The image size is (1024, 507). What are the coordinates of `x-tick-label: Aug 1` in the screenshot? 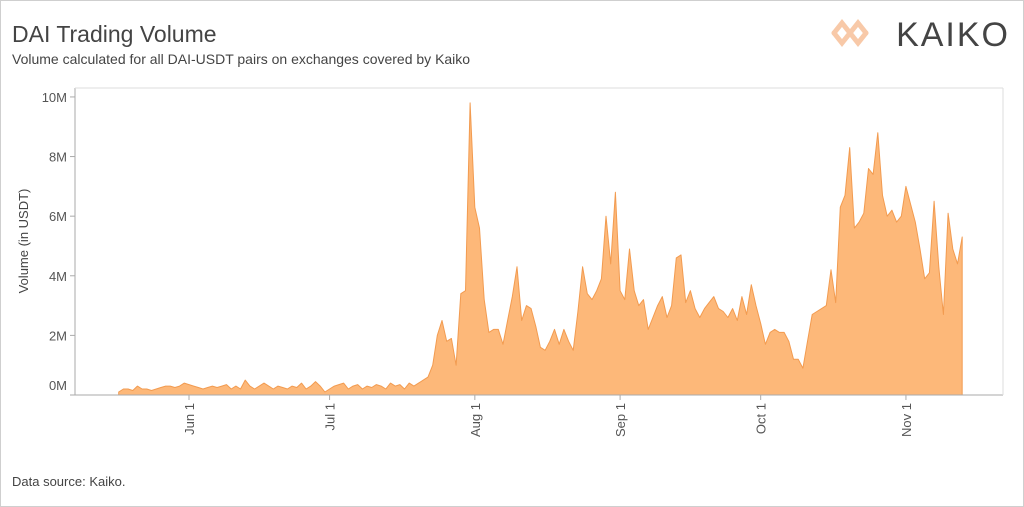 It's located at (475, 420).